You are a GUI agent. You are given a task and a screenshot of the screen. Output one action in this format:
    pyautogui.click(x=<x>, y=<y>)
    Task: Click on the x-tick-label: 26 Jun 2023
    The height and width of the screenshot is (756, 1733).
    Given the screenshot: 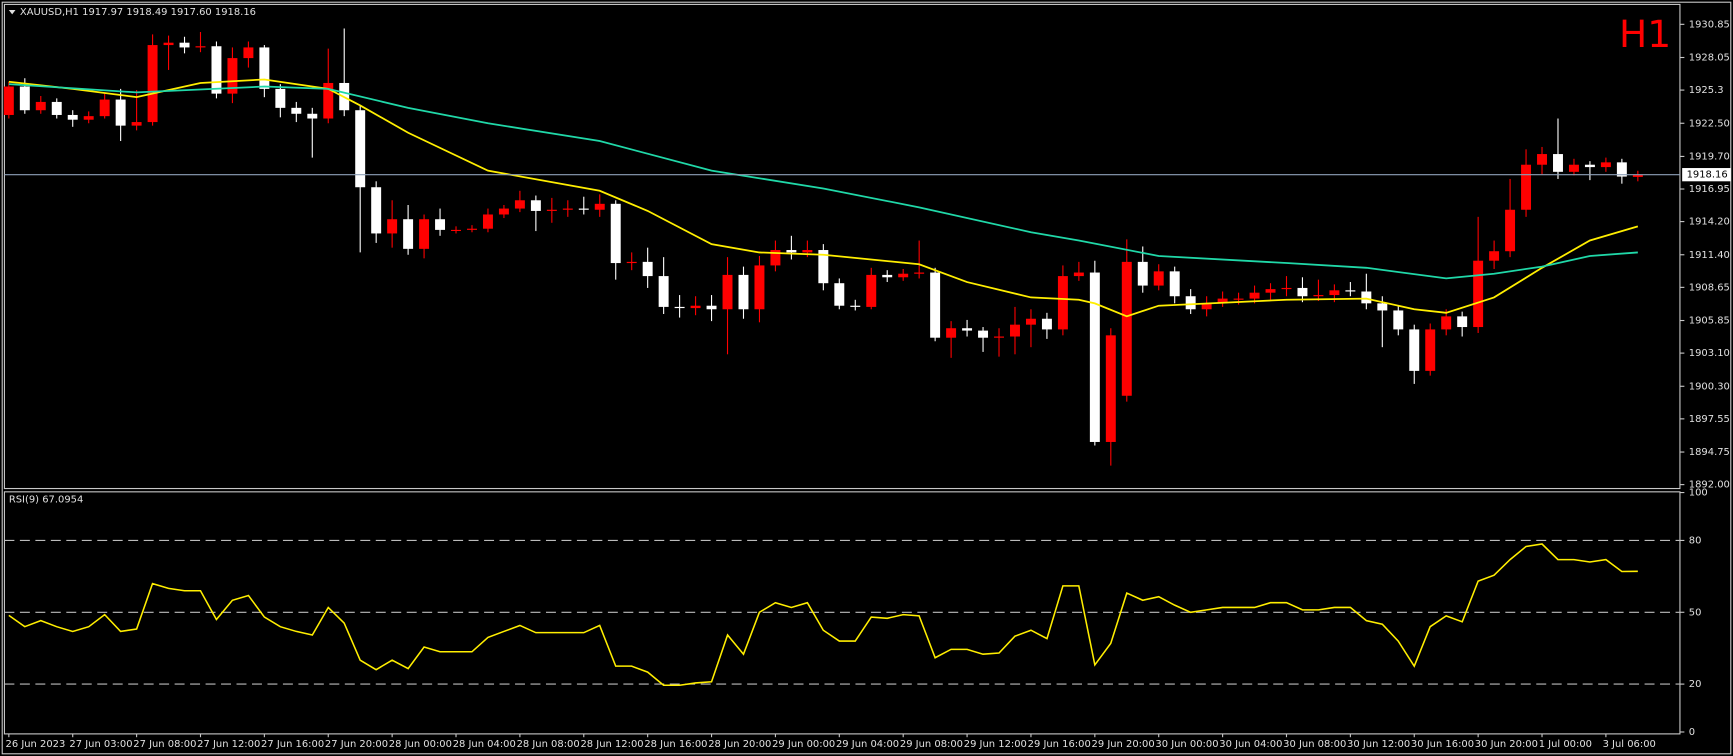 What is the action you would take?
    pyautogui.click(x=36, y=744)
    